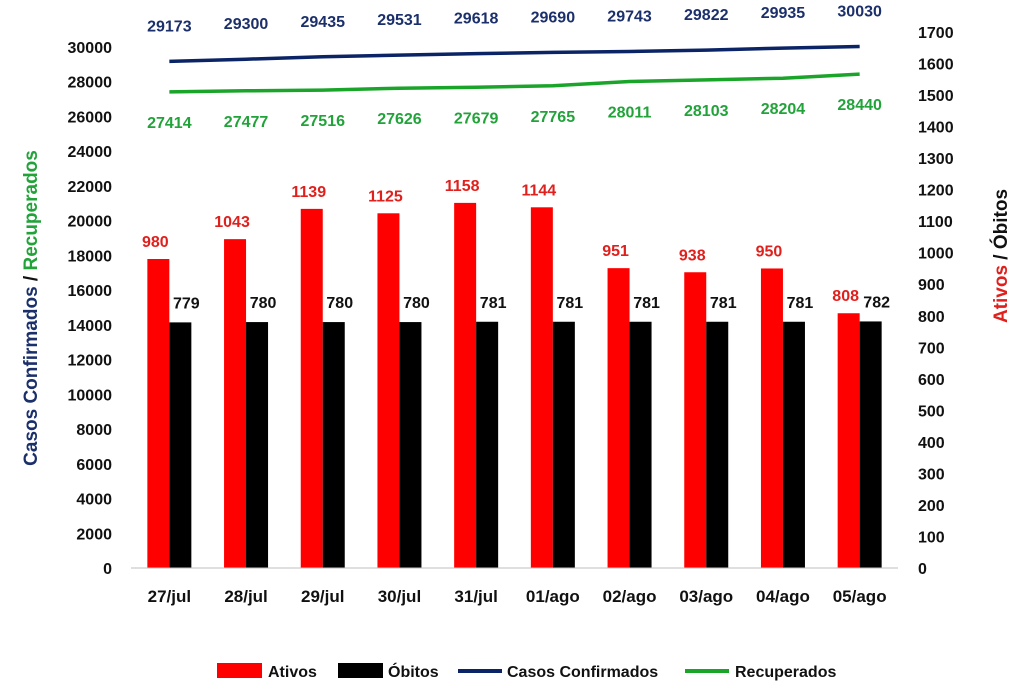 The image size is (1024, 695). I want to click on obitos-data-label: 782, so click(876, 302).